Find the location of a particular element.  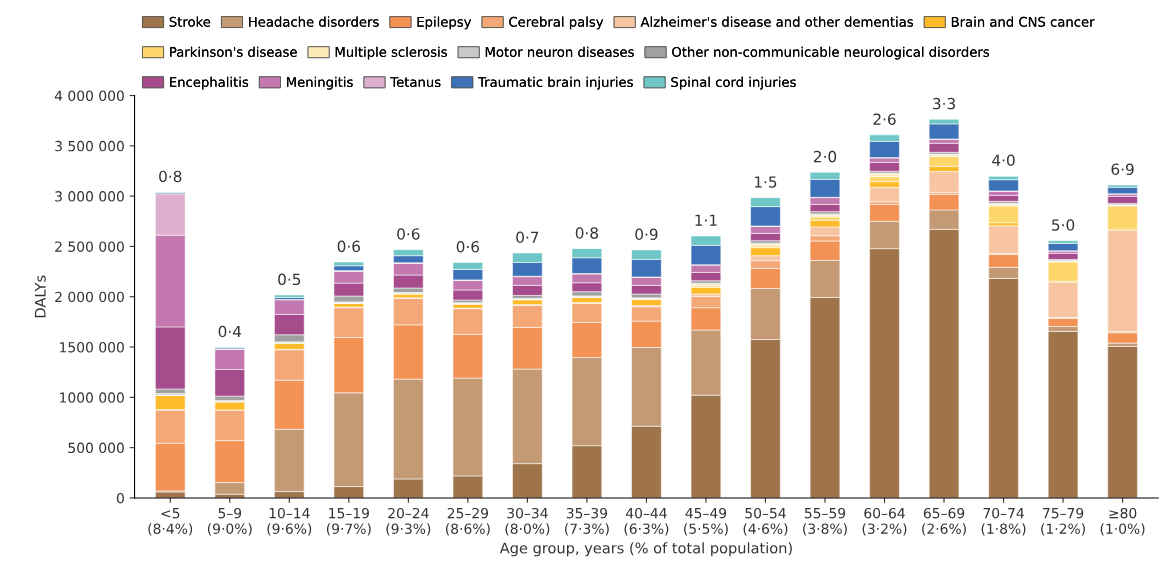

legend-label: Multiple sclerosis is located at coordinates (391, 53).